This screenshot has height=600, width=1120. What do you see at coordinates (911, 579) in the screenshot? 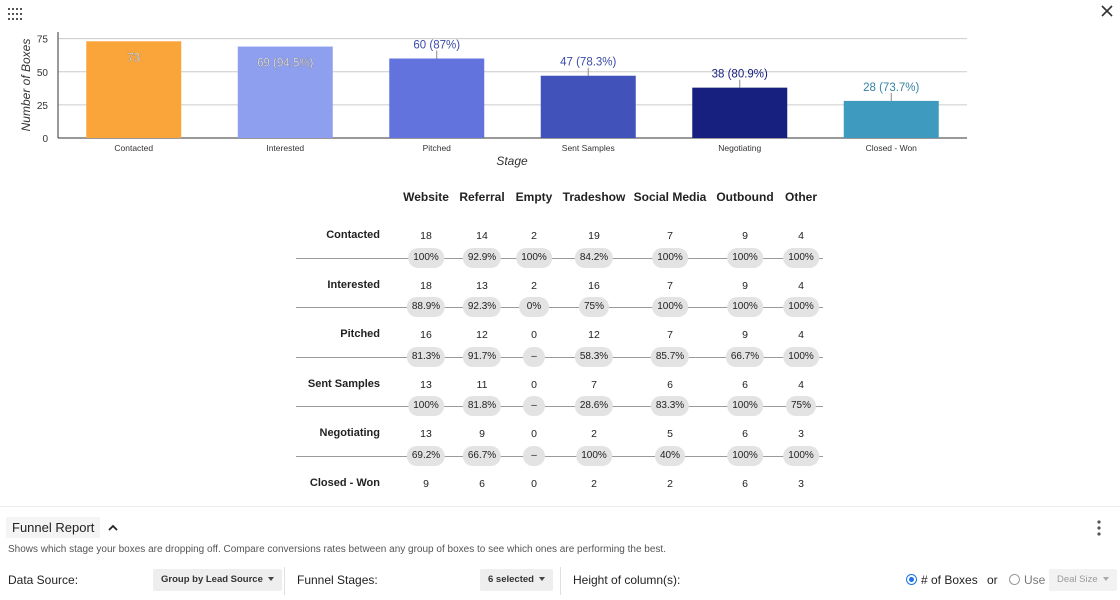
I see `boxes-count-radio` at bounding box center [911, 579].